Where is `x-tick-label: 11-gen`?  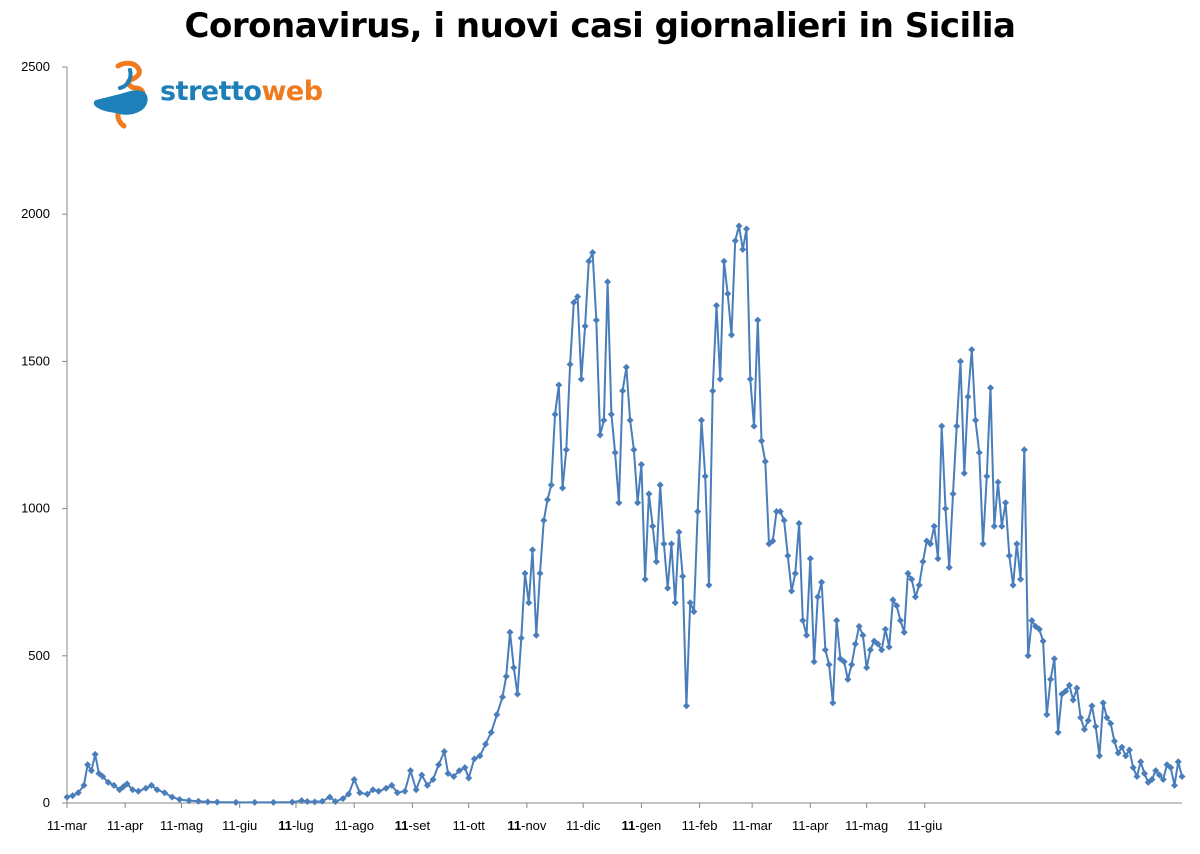
x-tick-label: 11-gen is located at coordinates (642, 825).